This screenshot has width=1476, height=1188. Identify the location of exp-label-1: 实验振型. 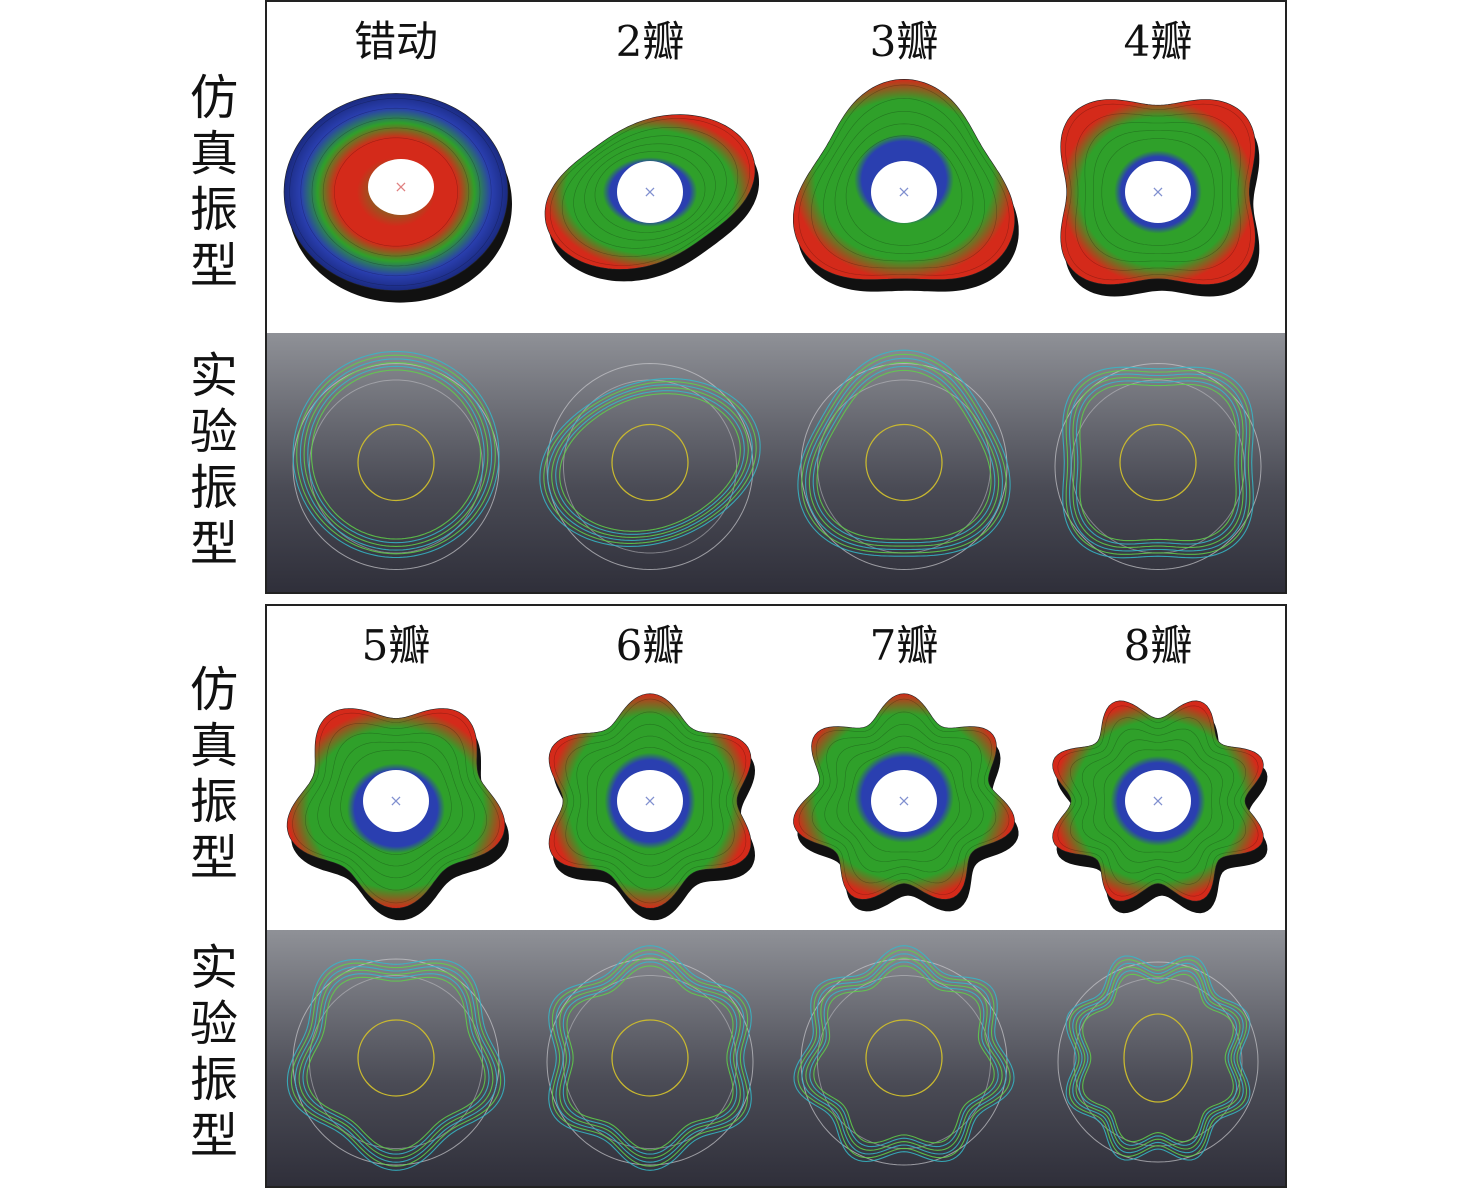
(213, 460).